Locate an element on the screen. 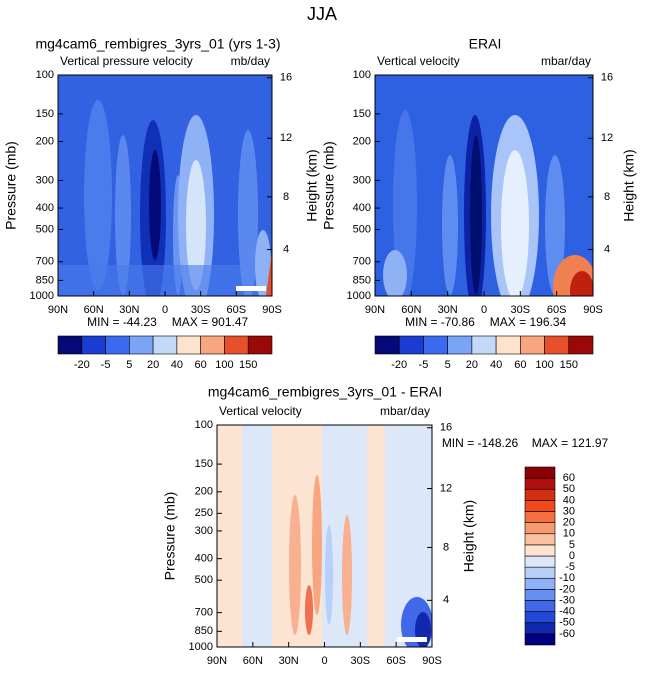 This screenshot has height=674, width=645. y2-tick-label: 12 is located at coordinates (607, 138).